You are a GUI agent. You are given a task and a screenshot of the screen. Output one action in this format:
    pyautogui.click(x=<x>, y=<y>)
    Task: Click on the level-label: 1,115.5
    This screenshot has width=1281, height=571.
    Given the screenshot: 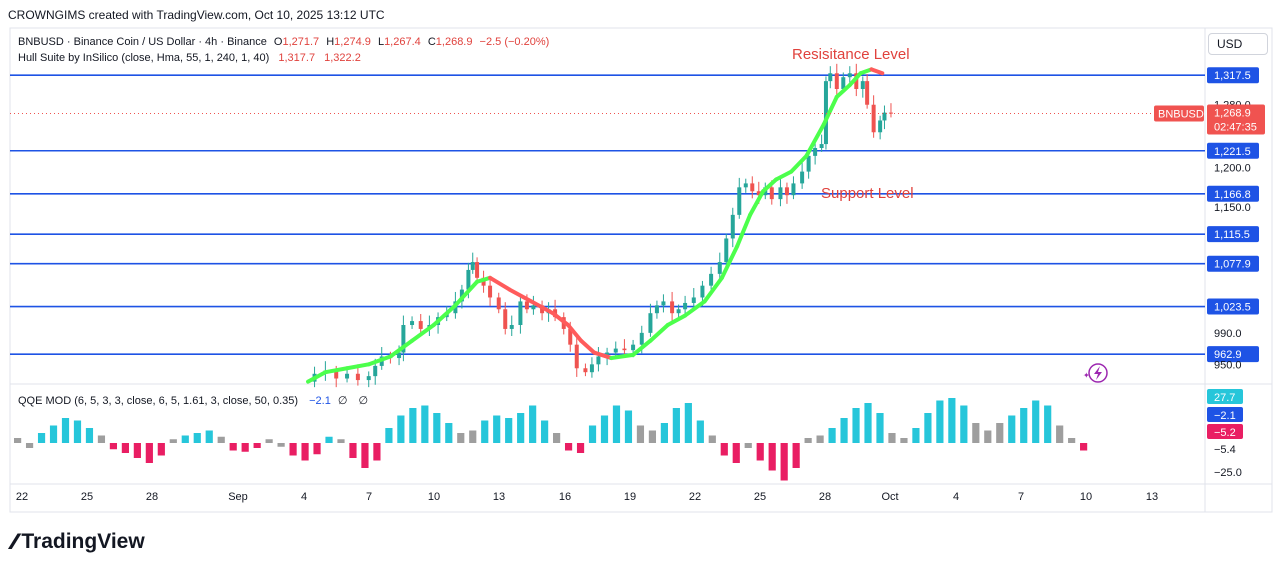 What is the action you would take?
    pyautogui.click(x=1232, y=235)
    